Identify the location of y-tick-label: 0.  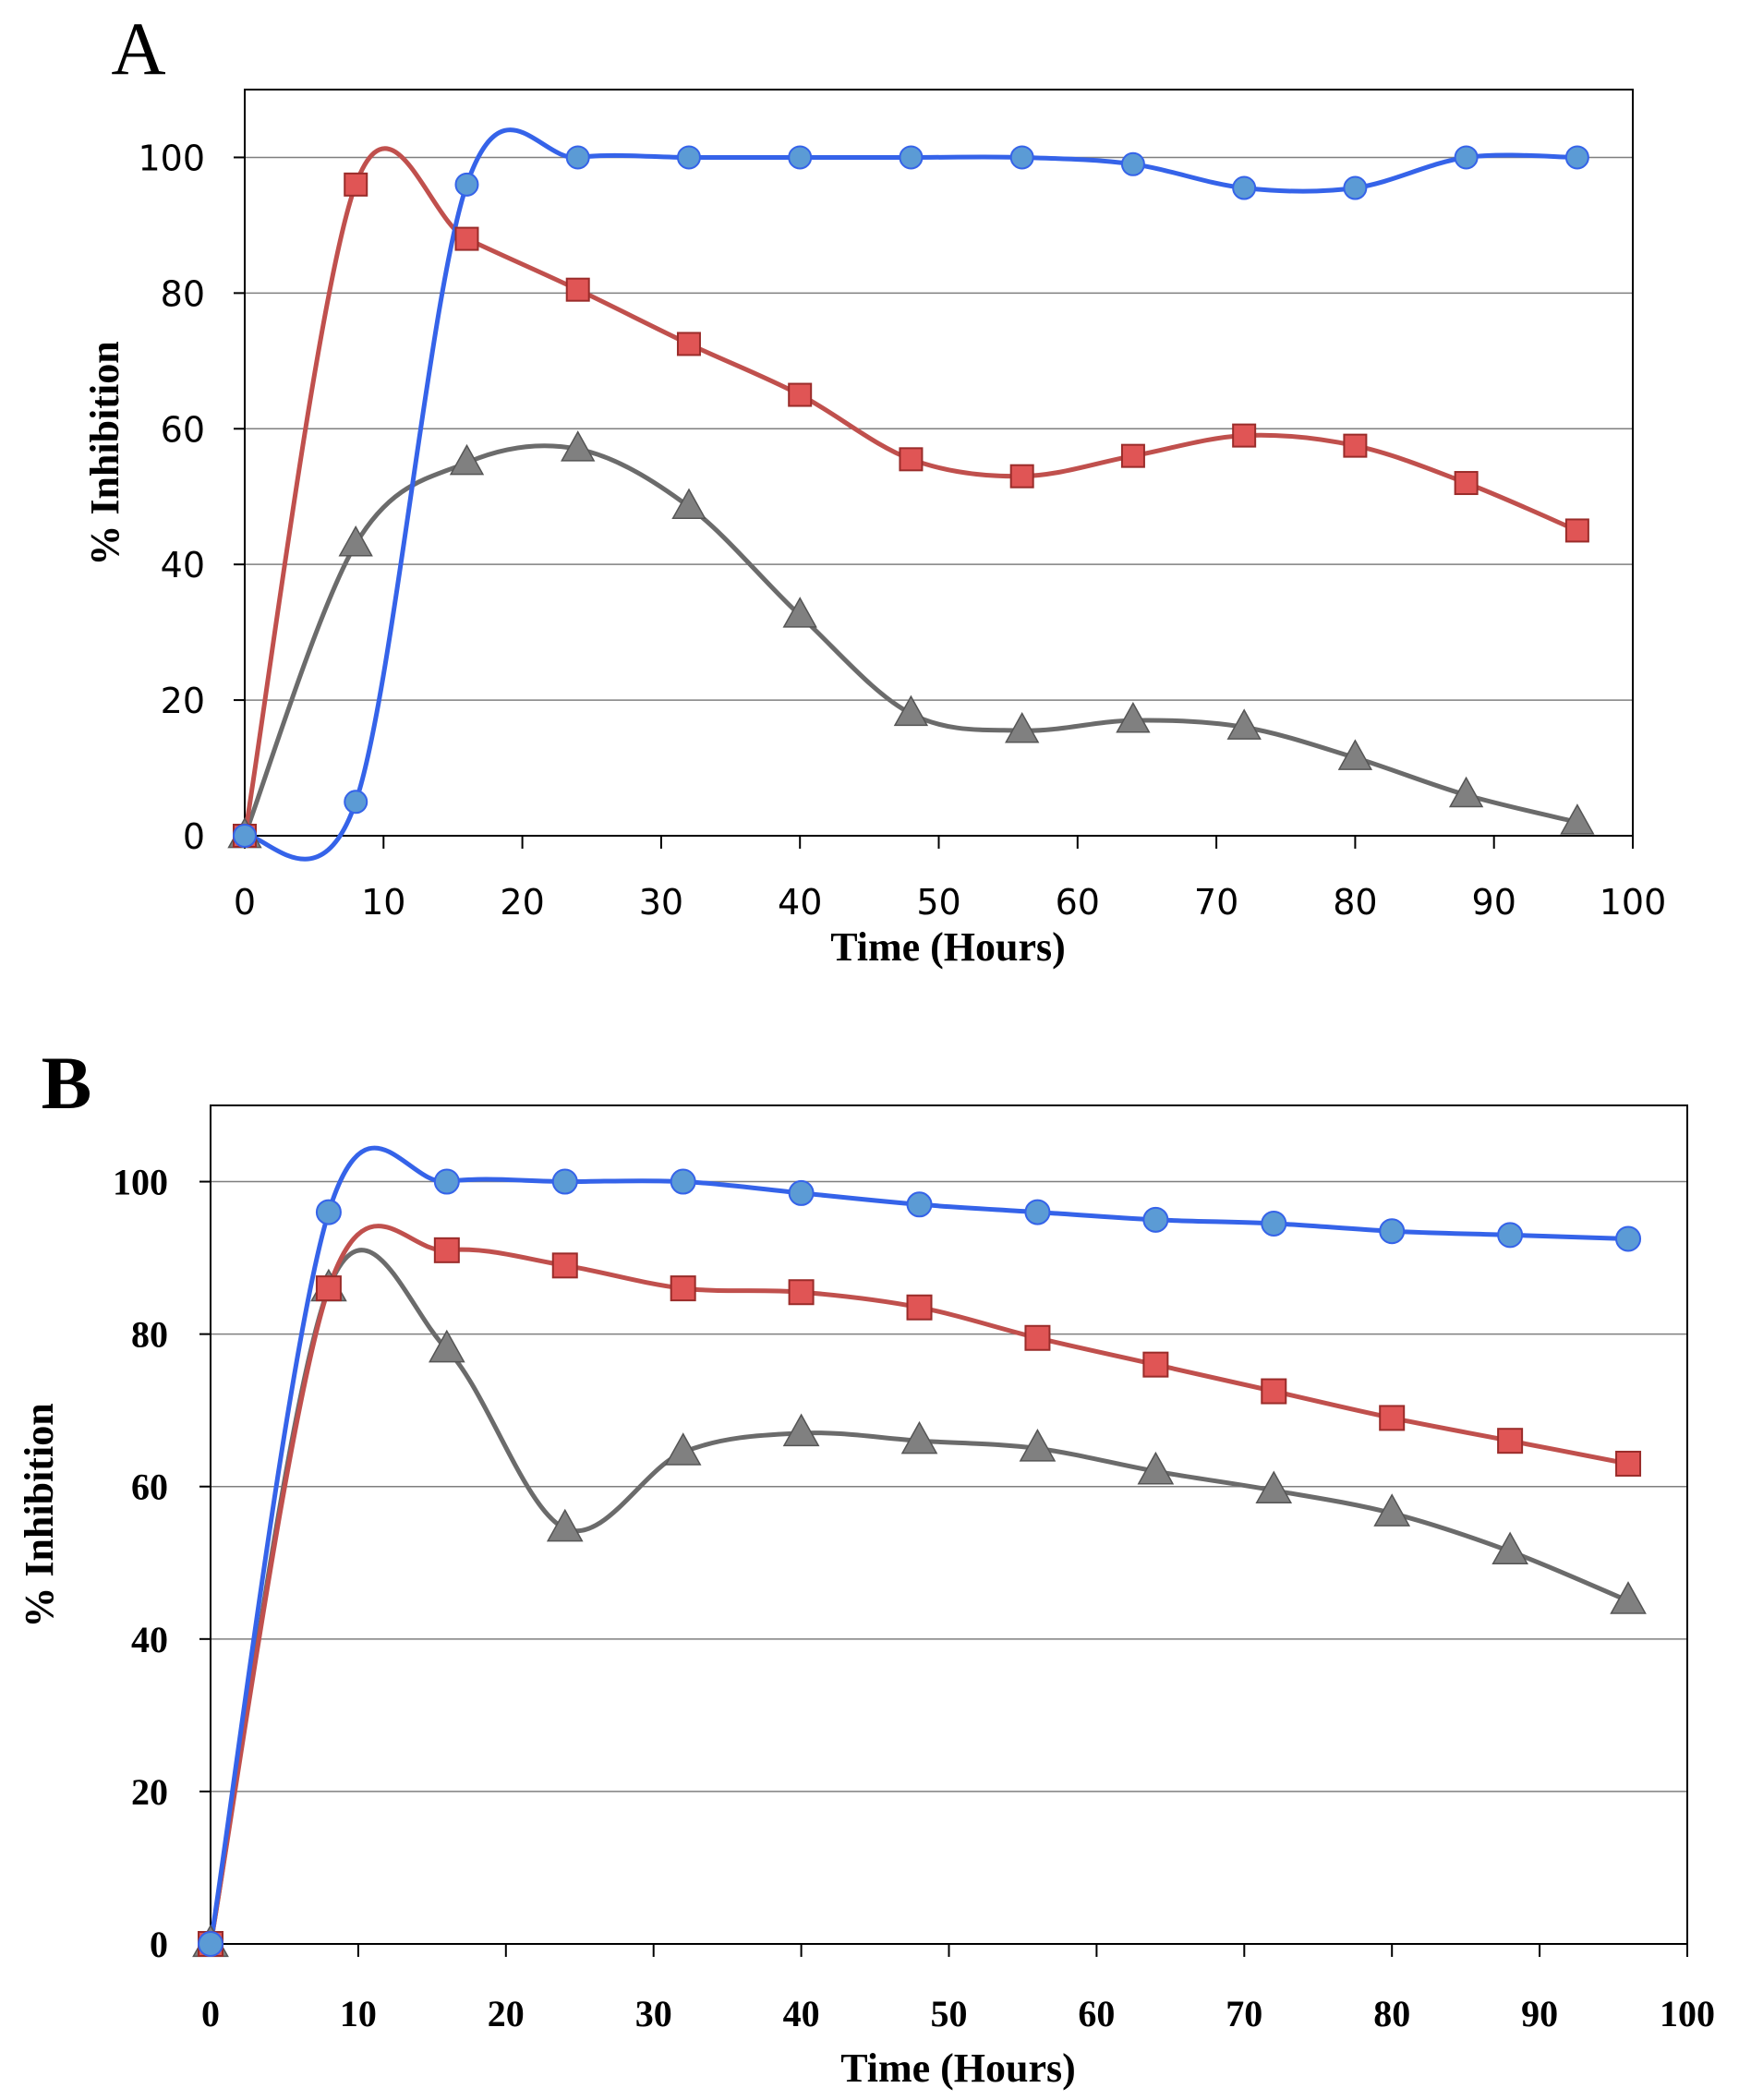
(194, 837).